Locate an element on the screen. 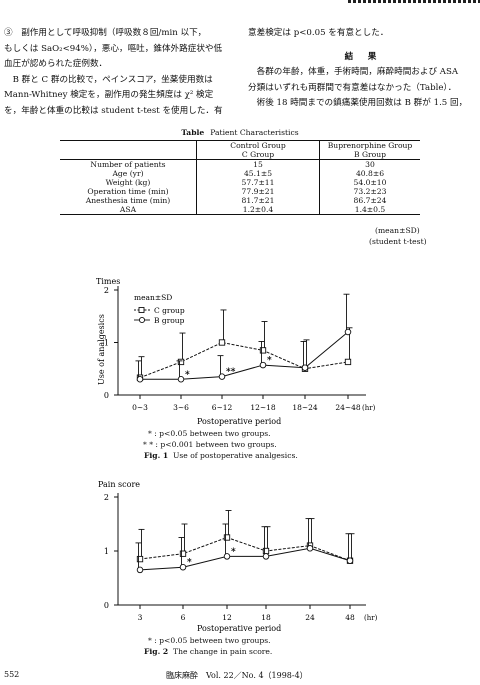 The width and height of the screenshot is (480, 685). x-tick-label: 6 is located at coordinates (183, 617).